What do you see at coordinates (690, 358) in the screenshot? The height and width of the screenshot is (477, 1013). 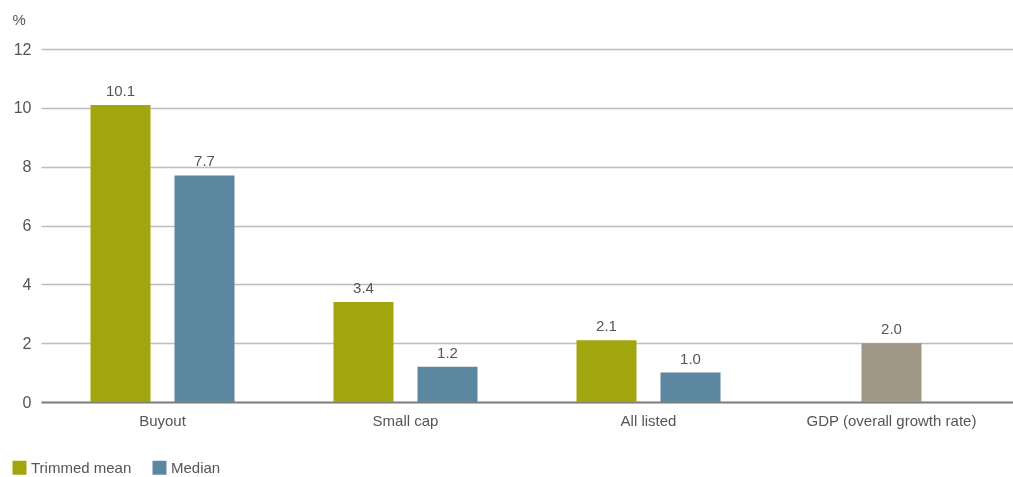 I see `data-label: 1.0` at bounding box center [690, 358].